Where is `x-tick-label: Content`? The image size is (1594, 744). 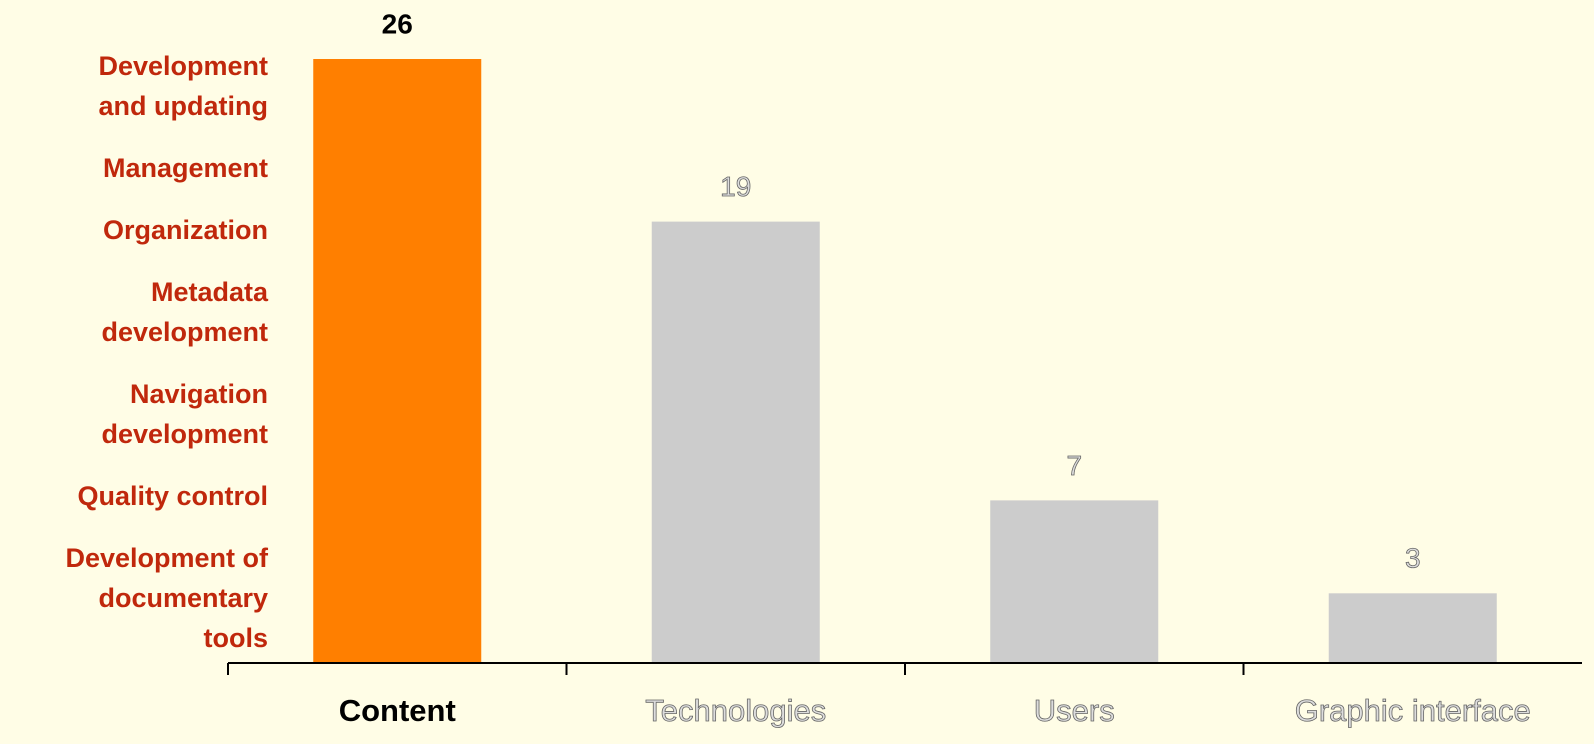 x-tick-label: Content is located at coordinates (397, 710).